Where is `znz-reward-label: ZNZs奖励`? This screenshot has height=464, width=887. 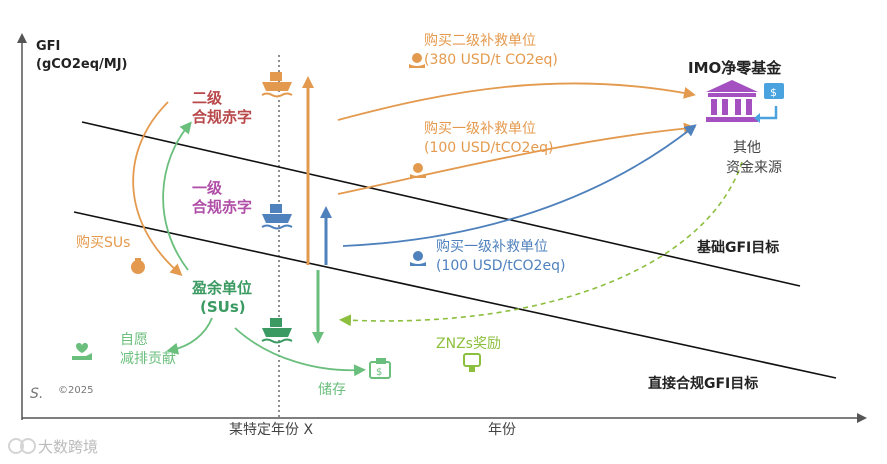
znz-reward-label: ZNZs奖励 is located at coordinates (468, 343).